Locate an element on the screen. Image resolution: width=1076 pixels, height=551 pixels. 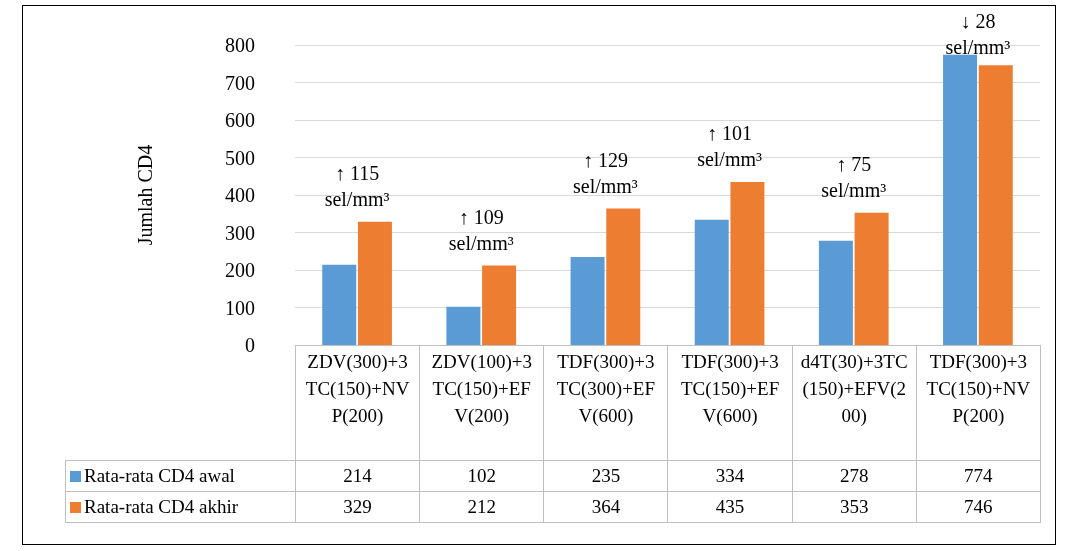
data-label: 746 is located at coordinates (978, 507).